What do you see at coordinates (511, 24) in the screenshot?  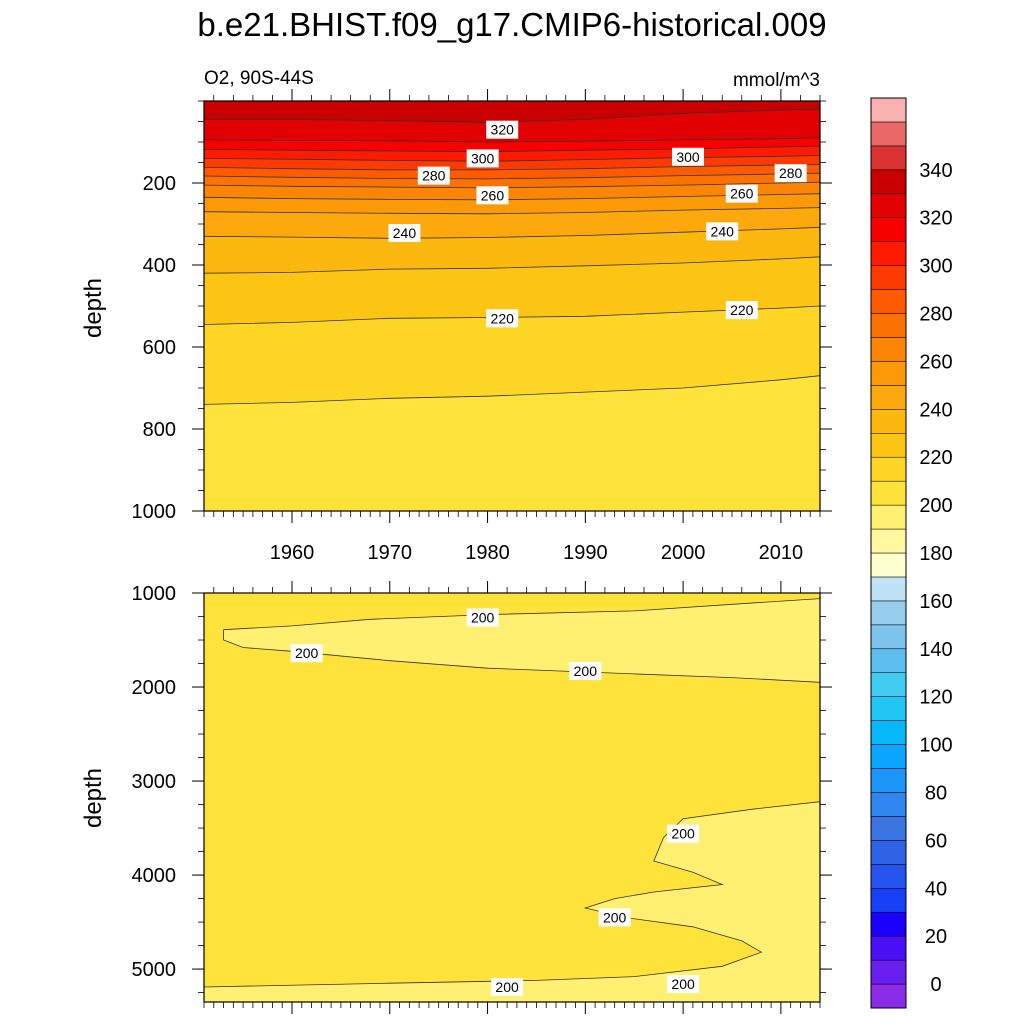 I see `figure-title: b.e21.BHIST.f09_g17.CMIP6-historical.009` at bounding box center [511, 24].